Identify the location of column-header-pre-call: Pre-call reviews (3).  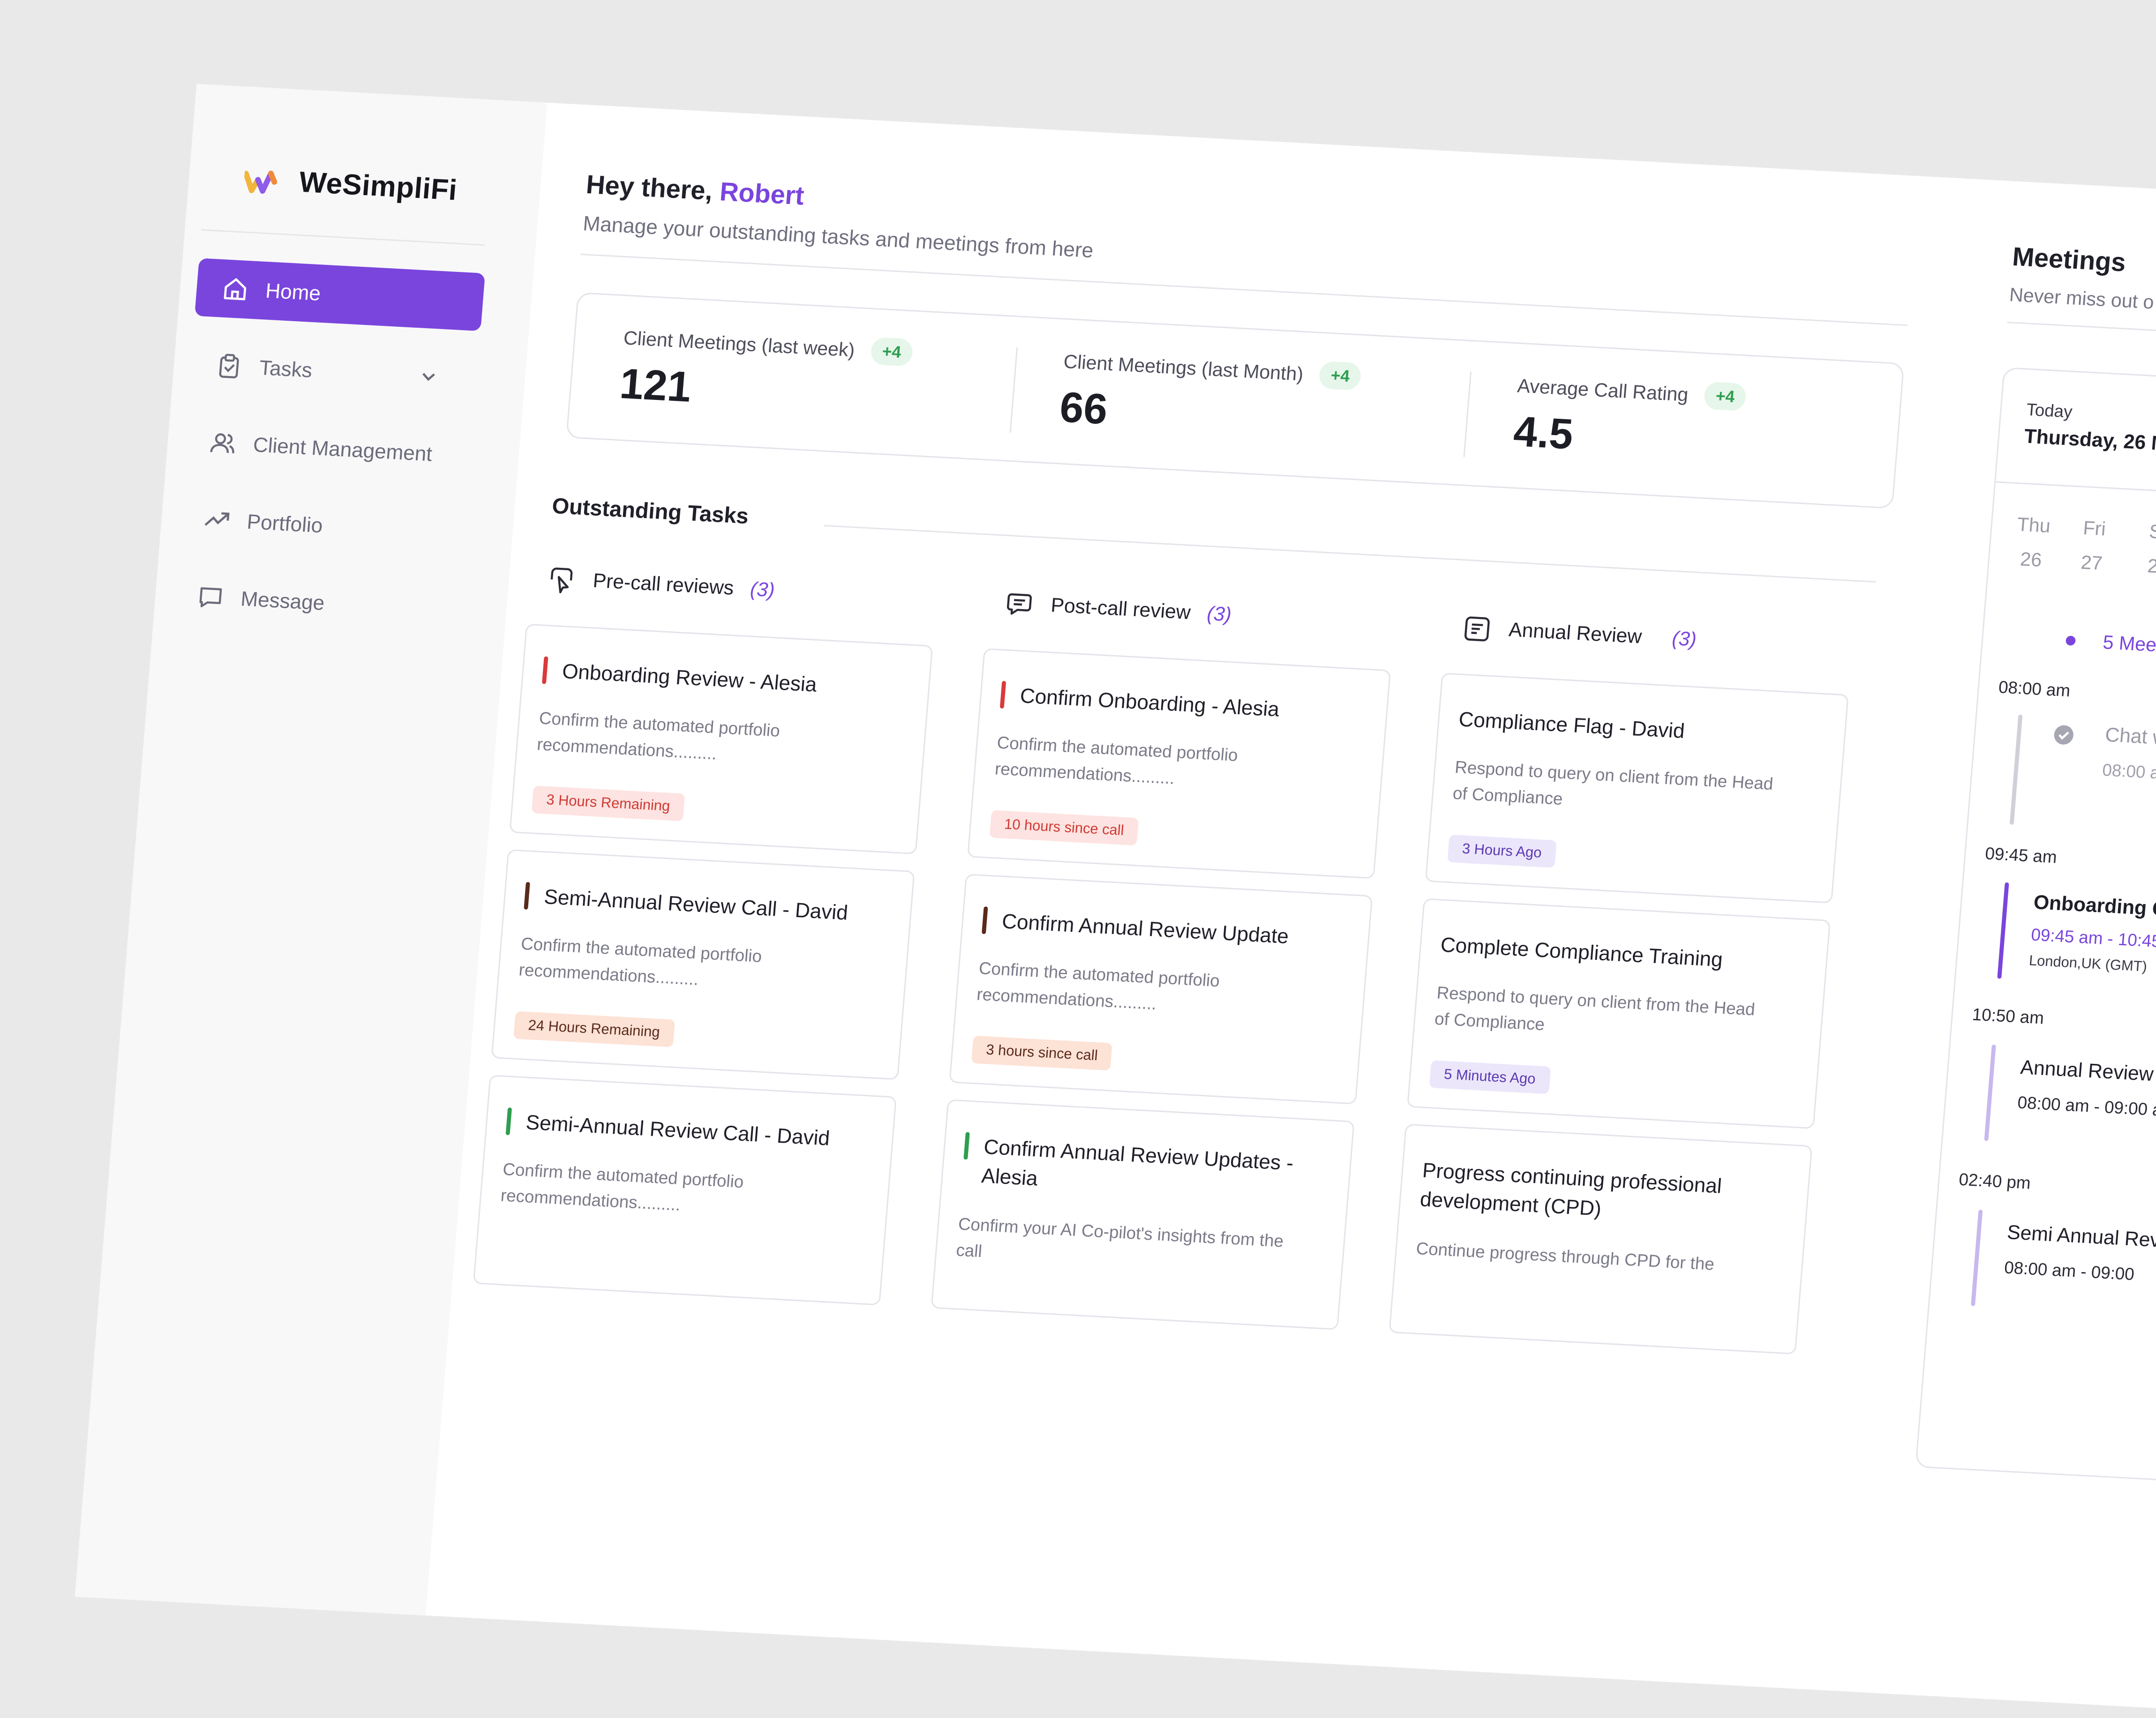
(660, 585).